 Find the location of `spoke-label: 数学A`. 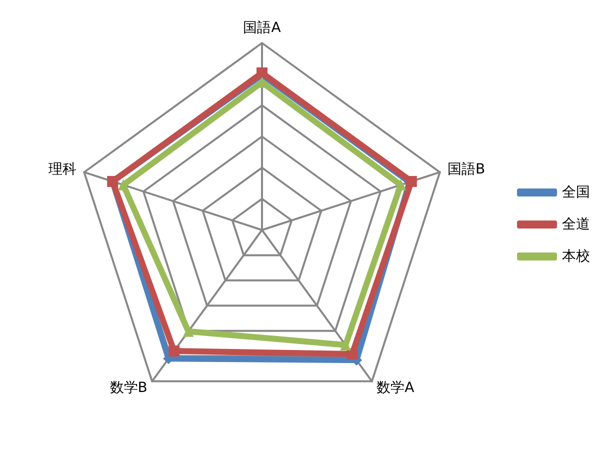

spoke-label: 数学A is located at coordinates (395, 388).